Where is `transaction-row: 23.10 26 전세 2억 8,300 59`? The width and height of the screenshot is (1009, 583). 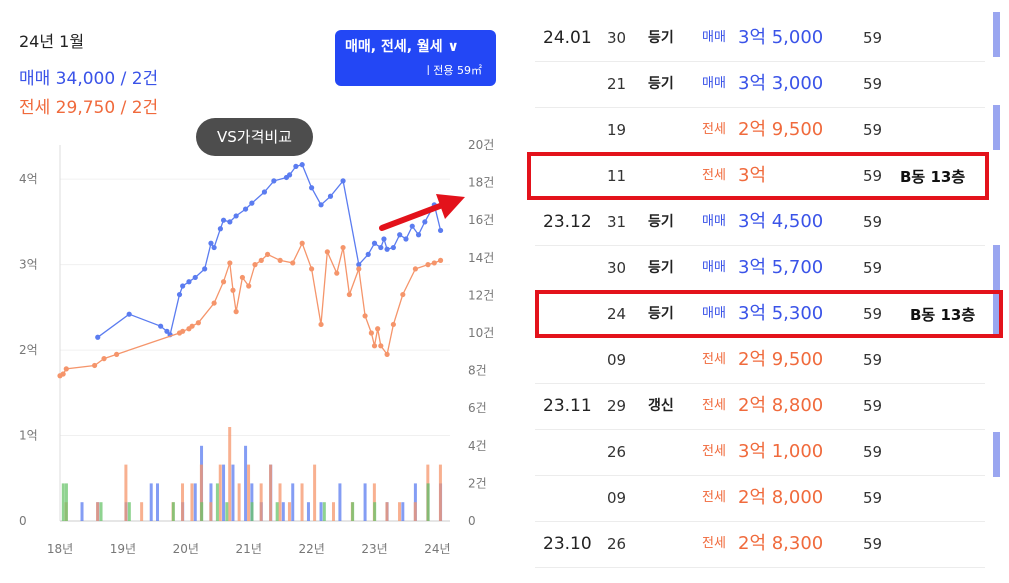
transaction-row: 23.10 26 전세 2억 8,300 59 is located at coordinates (760, 544).